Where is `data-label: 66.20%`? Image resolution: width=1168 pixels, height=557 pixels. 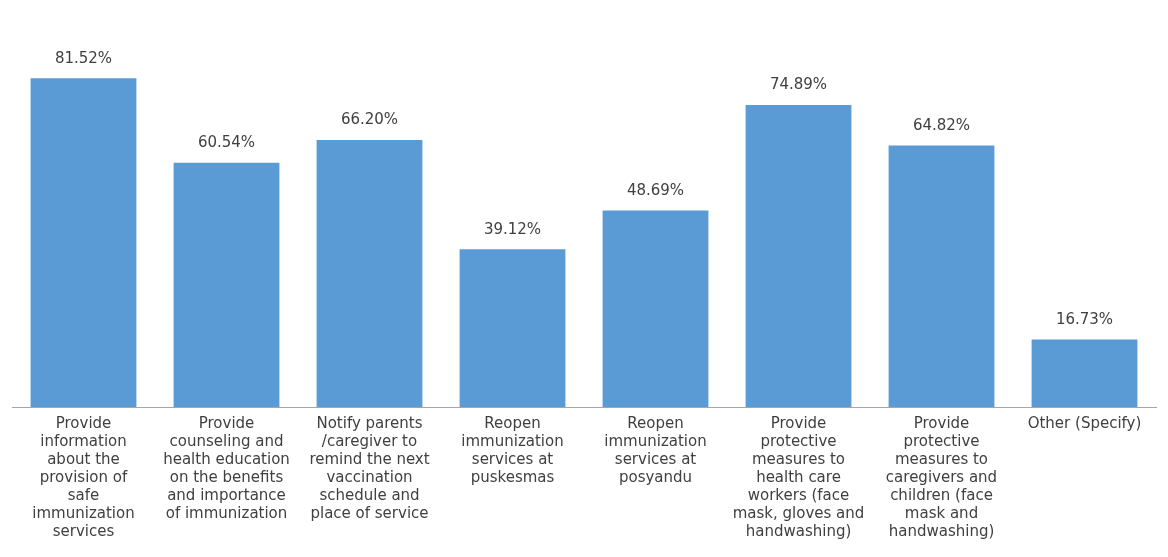
data-label: 66.20% is located at coordinates (369, 119).